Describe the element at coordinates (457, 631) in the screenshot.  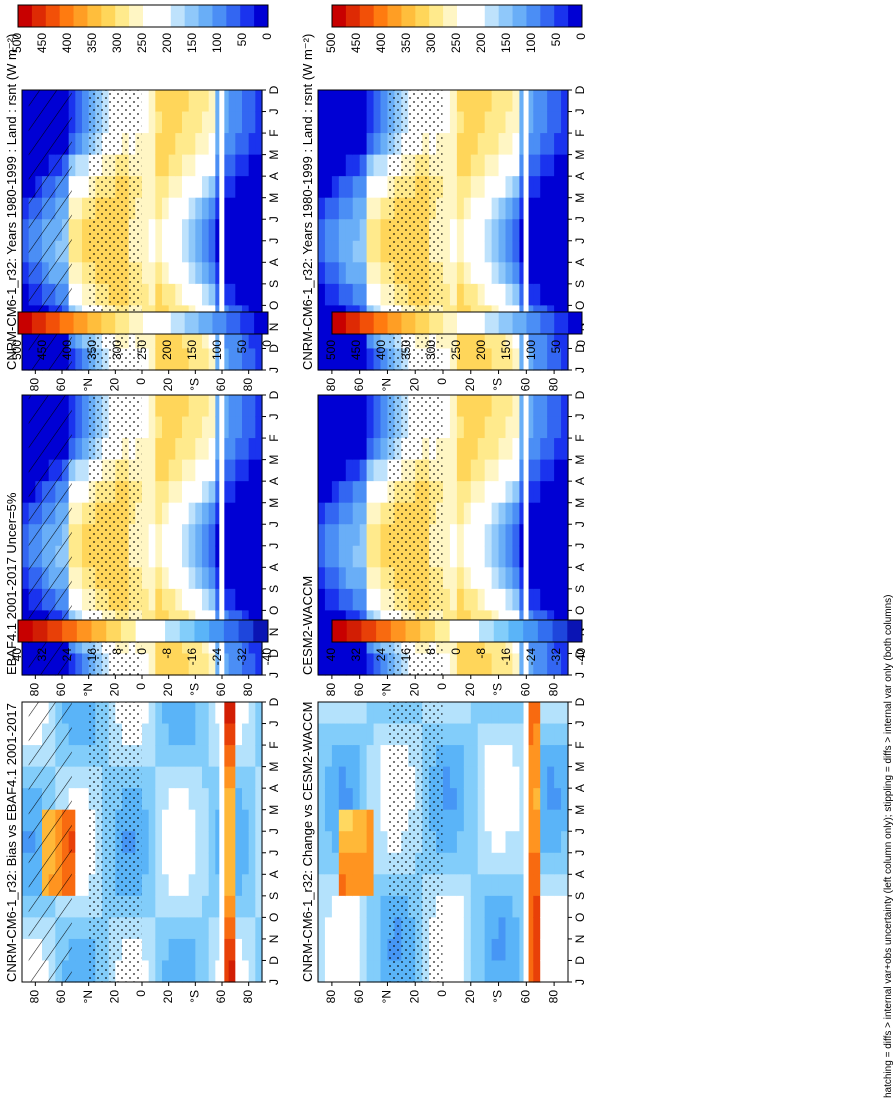
I see `colorbar-frame` at that location.